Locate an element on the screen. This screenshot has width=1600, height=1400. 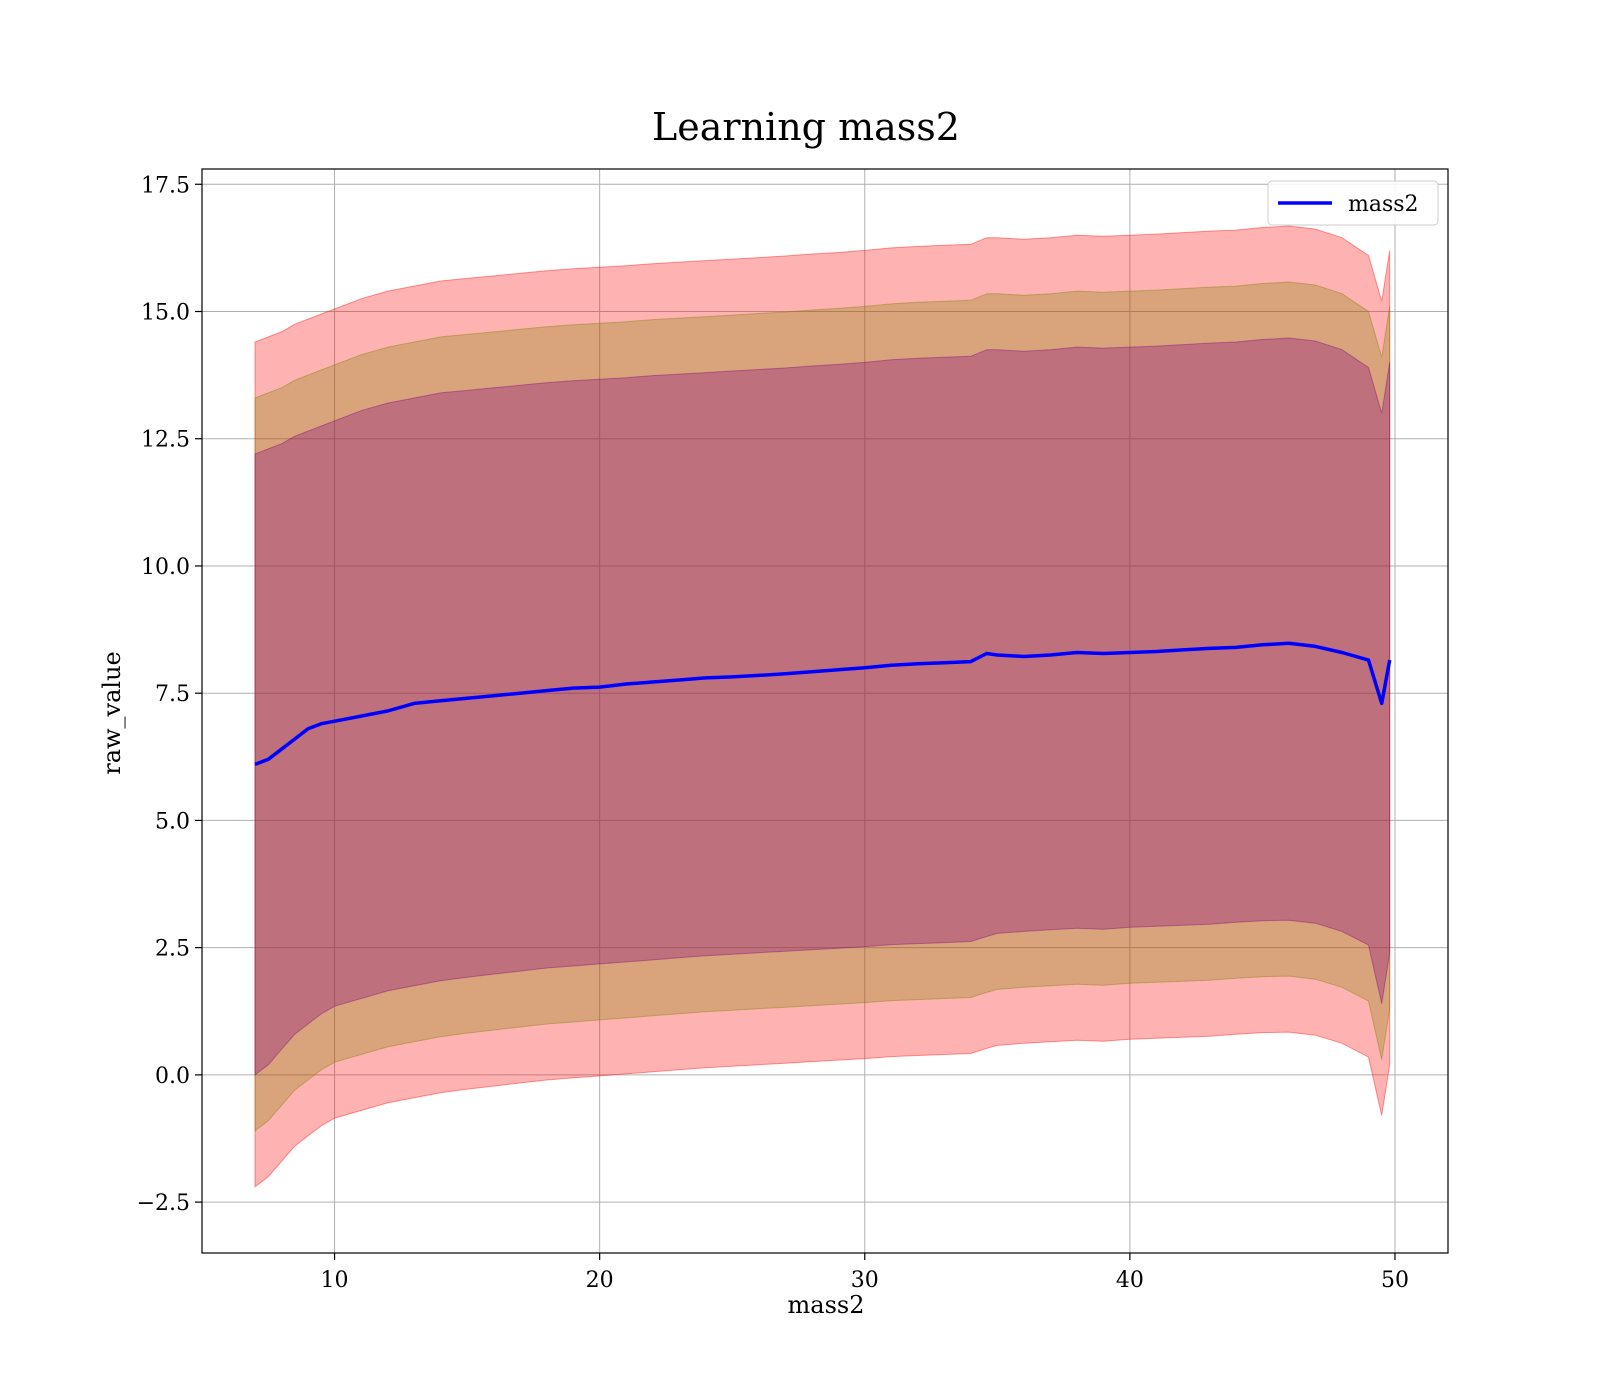
legend: mass2 is located at coordinates (1353, 203).